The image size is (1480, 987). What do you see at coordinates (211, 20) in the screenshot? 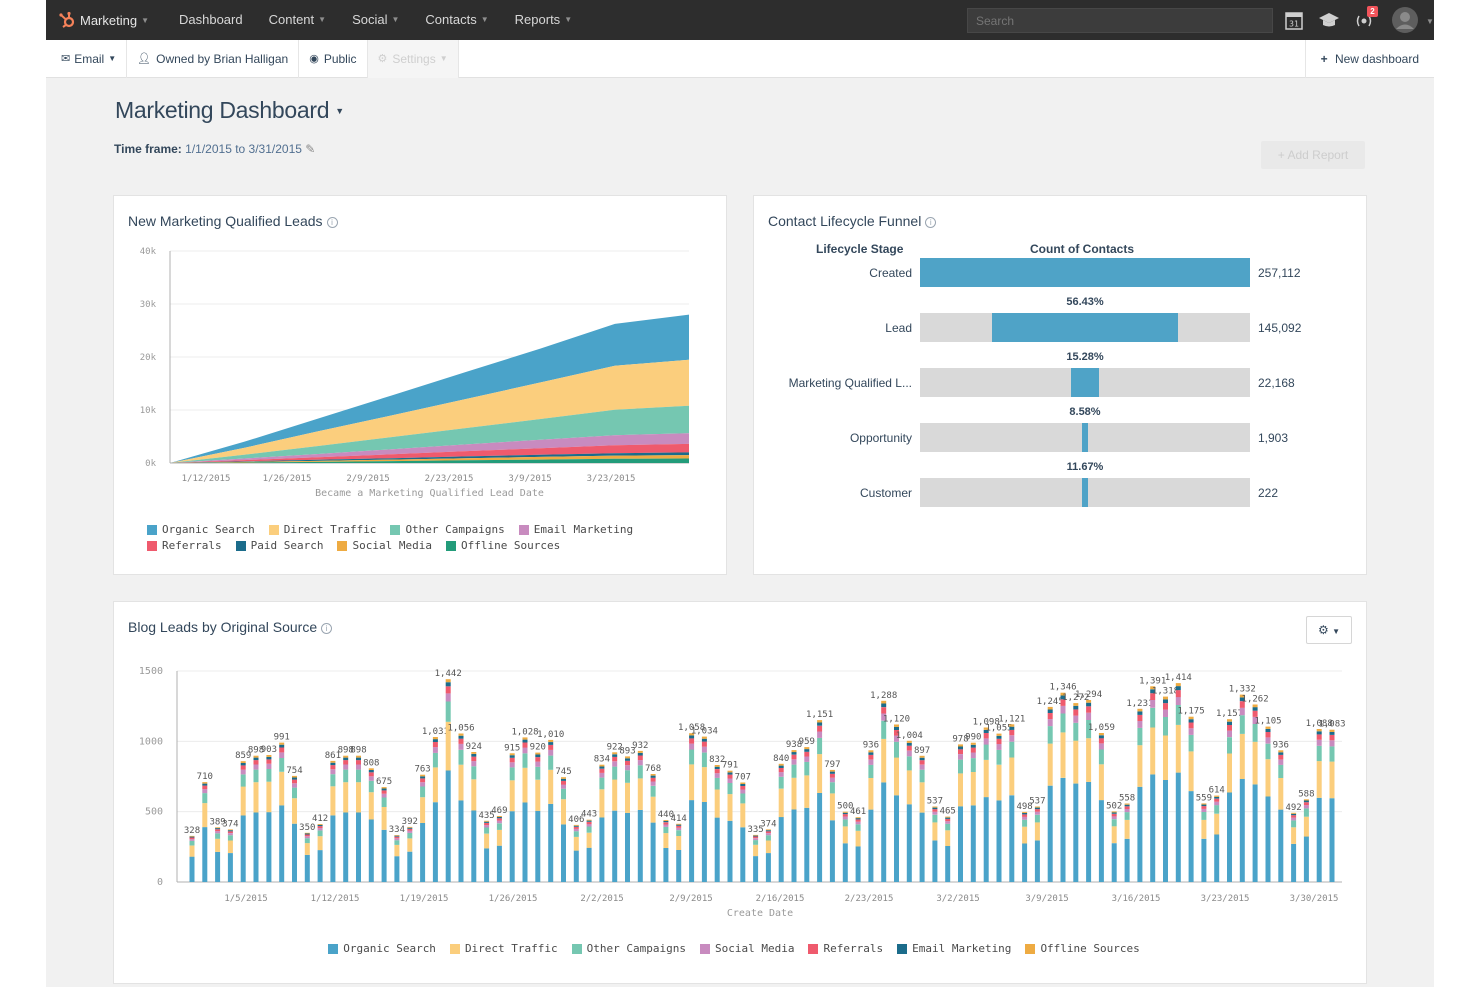
I see `nav-dashboard: Dashboard` at bounding box center [211, 20].